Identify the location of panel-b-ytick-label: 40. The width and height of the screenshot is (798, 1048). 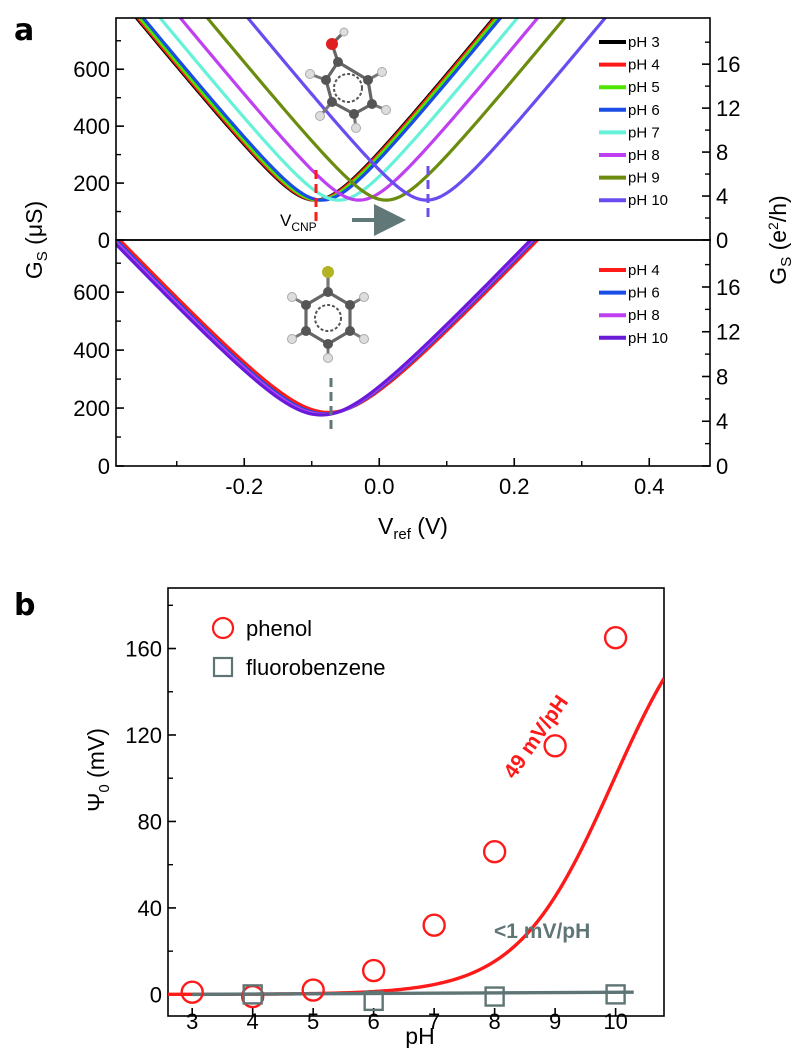
(150, 908).